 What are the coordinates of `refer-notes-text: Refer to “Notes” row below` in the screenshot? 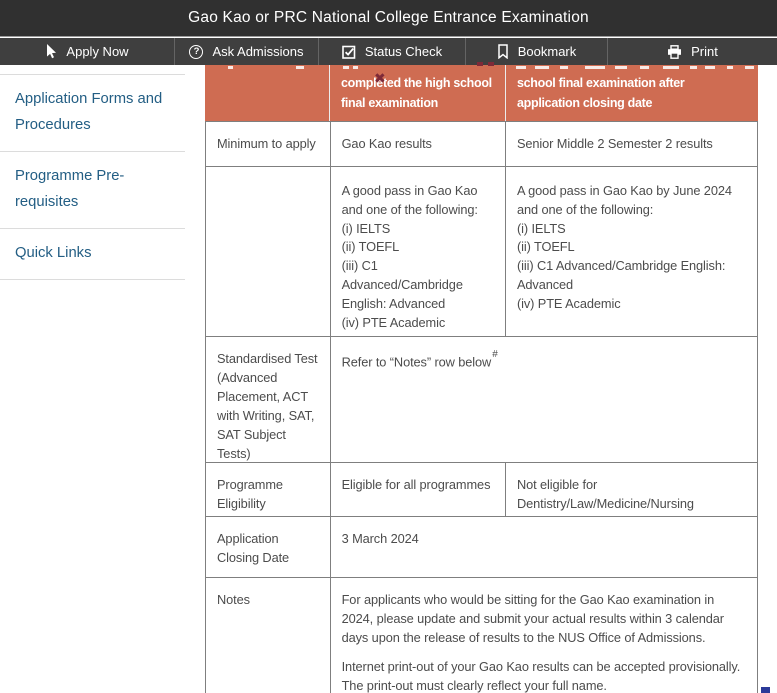 It's located at (416, 362).